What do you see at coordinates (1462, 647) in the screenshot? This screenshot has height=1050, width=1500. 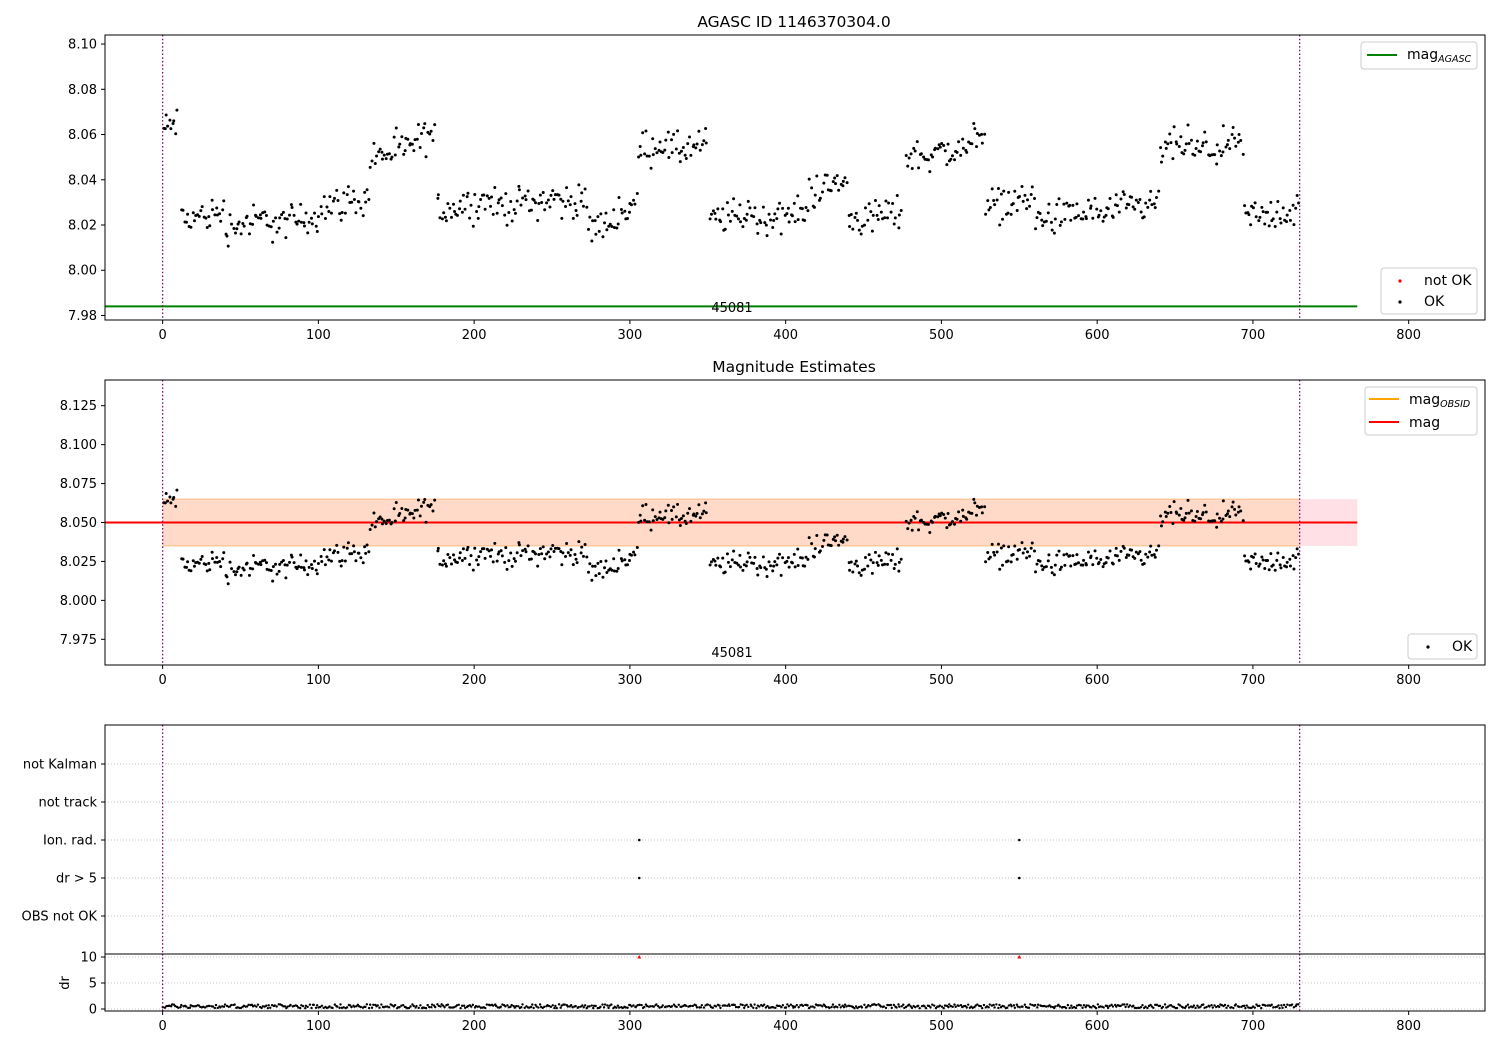 I see `ok-legend-label-2: OK` at bounding box center [1462, 647].